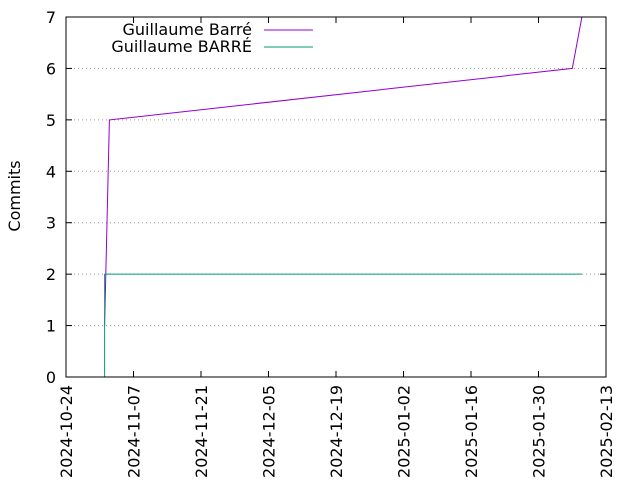 This screenshot has height=480, width=640. What do you see at coordinates (606, 431) in the screenshot?
I see `x-tick-label: 2025-02-13` at bounding box center [606, 431].